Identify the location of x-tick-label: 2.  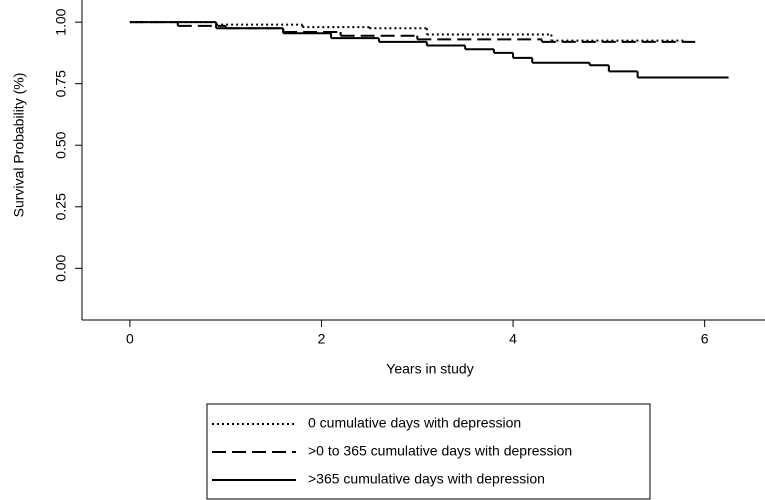
(322, 339).